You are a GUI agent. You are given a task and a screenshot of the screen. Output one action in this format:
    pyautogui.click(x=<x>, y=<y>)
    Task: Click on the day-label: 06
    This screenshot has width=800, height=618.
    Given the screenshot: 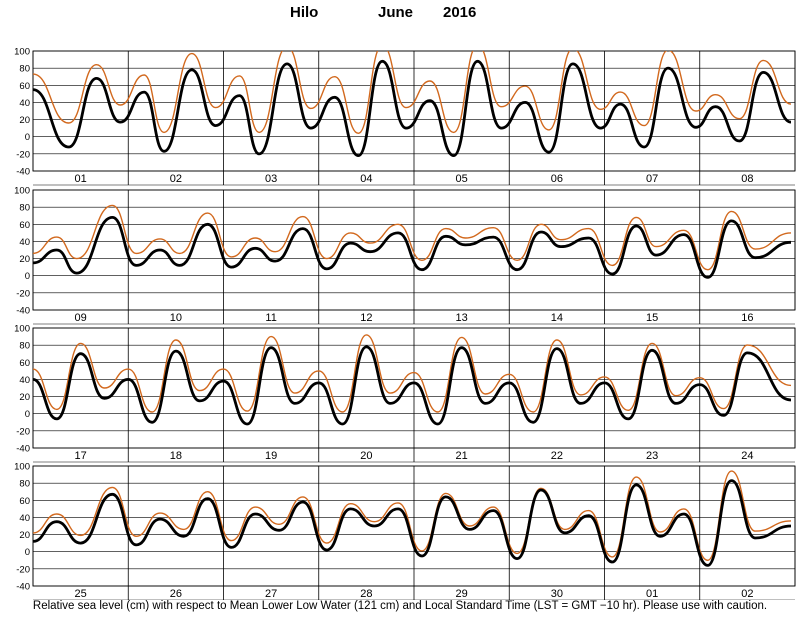 What is the action you would take?
    pyautogui.click(x=557, y=179)
    